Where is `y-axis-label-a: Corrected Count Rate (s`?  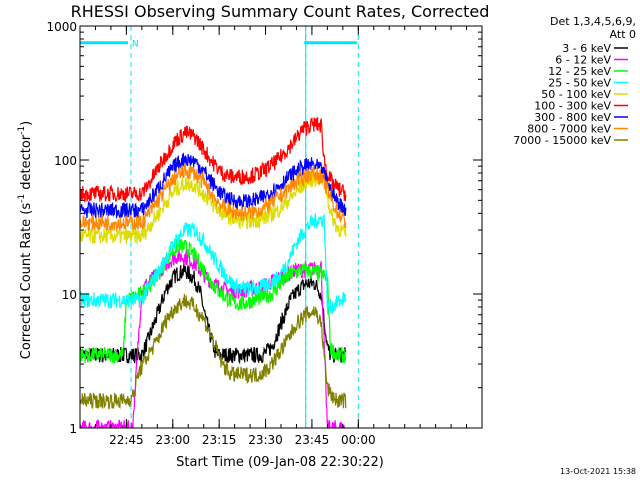
y-axis-label-a: Corrected Count Rate (s is located at coordinates (26, 281).